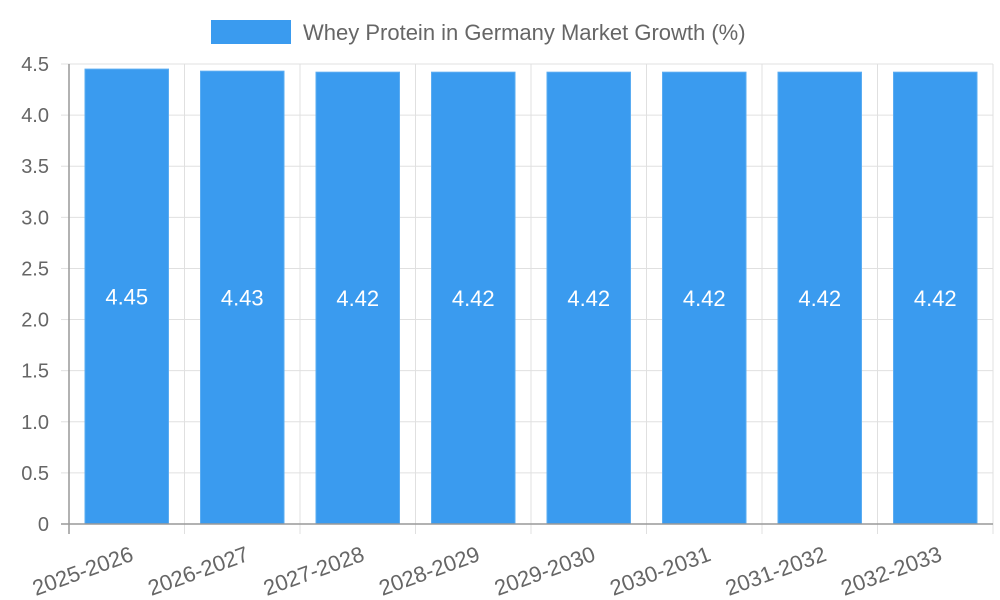 Image resolution: width=1000 pixels, height=600 pixels. I want to click on bar-2027-2028: 4.42, so click(357, 298).